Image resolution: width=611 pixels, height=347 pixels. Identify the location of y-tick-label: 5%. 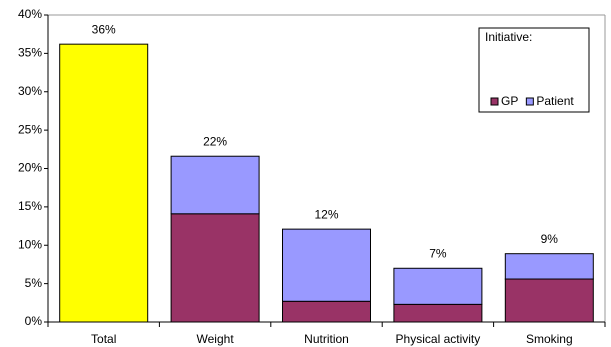
(34, 283).